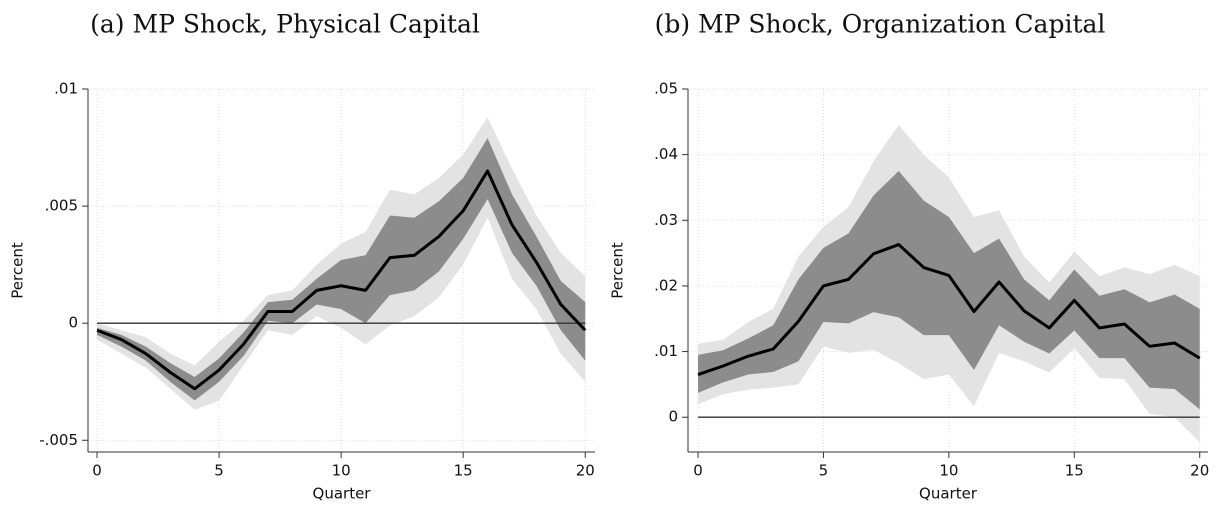  Describe the element at coordinates (666, 285) in the screenshot. I see `y-tick-label: .02` at that location.